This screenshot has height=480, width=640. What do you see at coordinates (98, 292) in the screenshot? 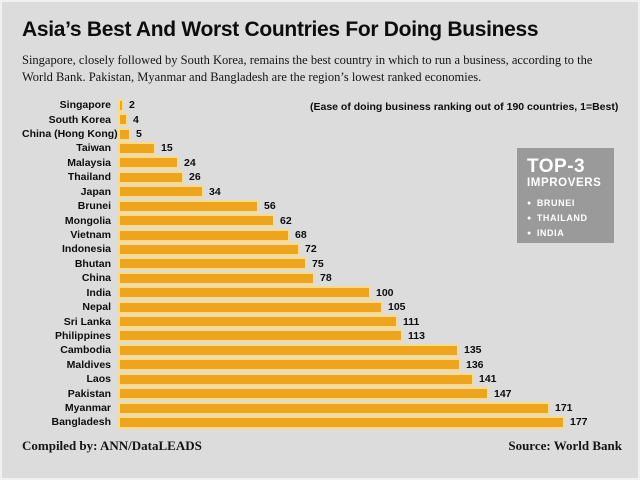
I see `country-label: India` at bounding box center [98, 292].